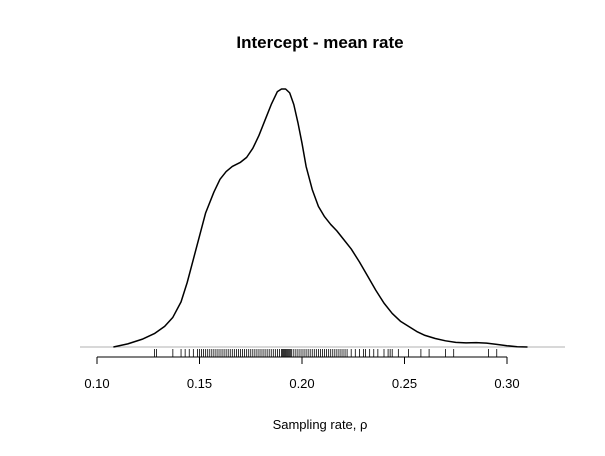  What do you see at coordinates (199, 383) in the screenshot?
I see `x-tick-label: 0.15` at bounding box center [199, 383].